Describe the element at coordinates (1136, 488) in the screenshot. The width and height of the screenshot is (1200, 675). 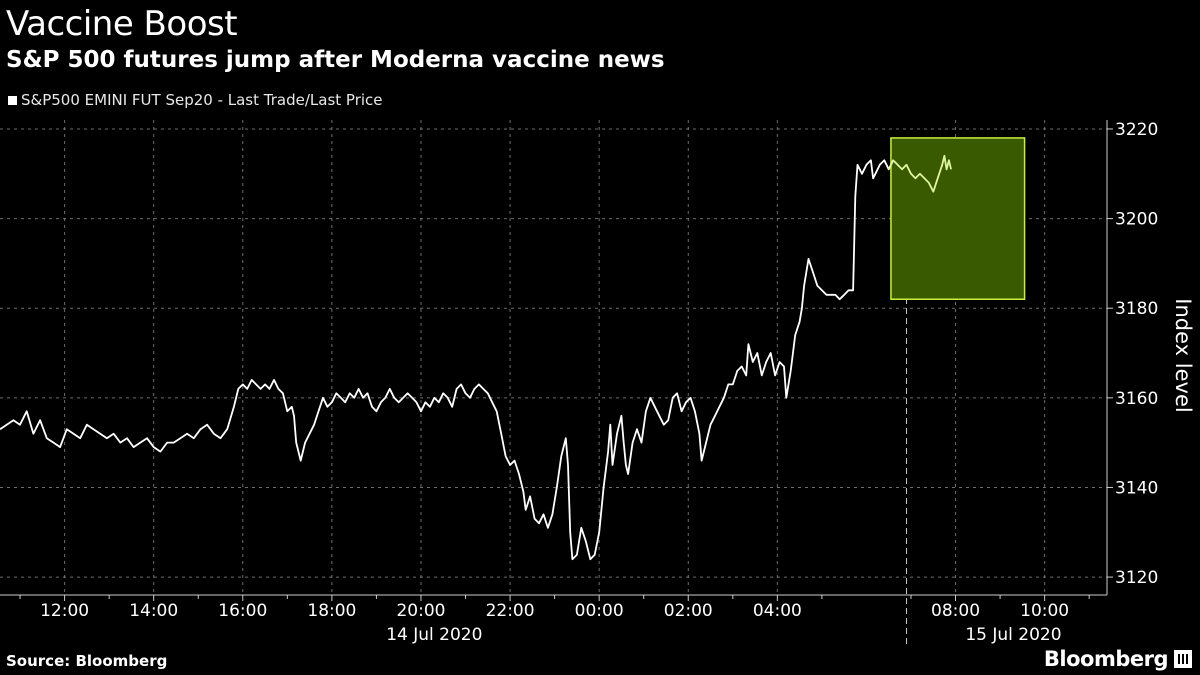
I see `y-tick-label: 3140` at that location.